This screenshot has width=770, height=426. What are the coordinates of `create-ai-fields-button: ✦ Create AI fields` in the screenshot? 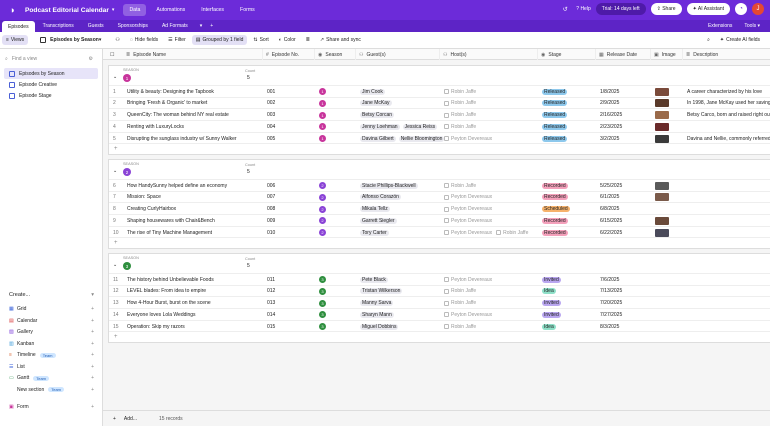 It's located at (739, 40).